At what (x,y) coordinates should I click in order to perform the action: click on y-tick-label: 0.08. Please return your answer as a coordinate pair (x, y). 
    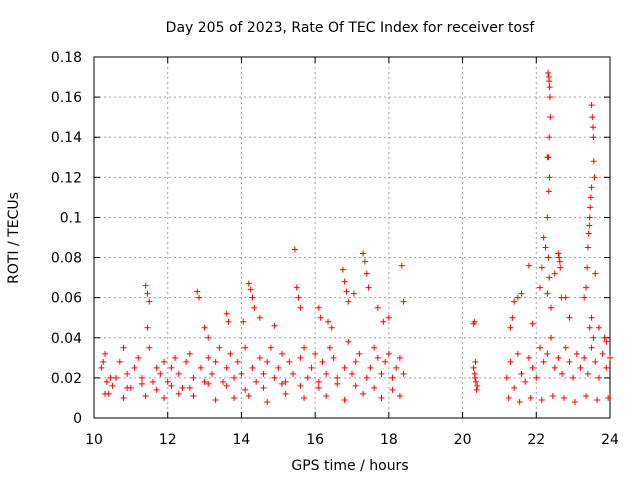
    Looking at the image, I should click on (66, 259).